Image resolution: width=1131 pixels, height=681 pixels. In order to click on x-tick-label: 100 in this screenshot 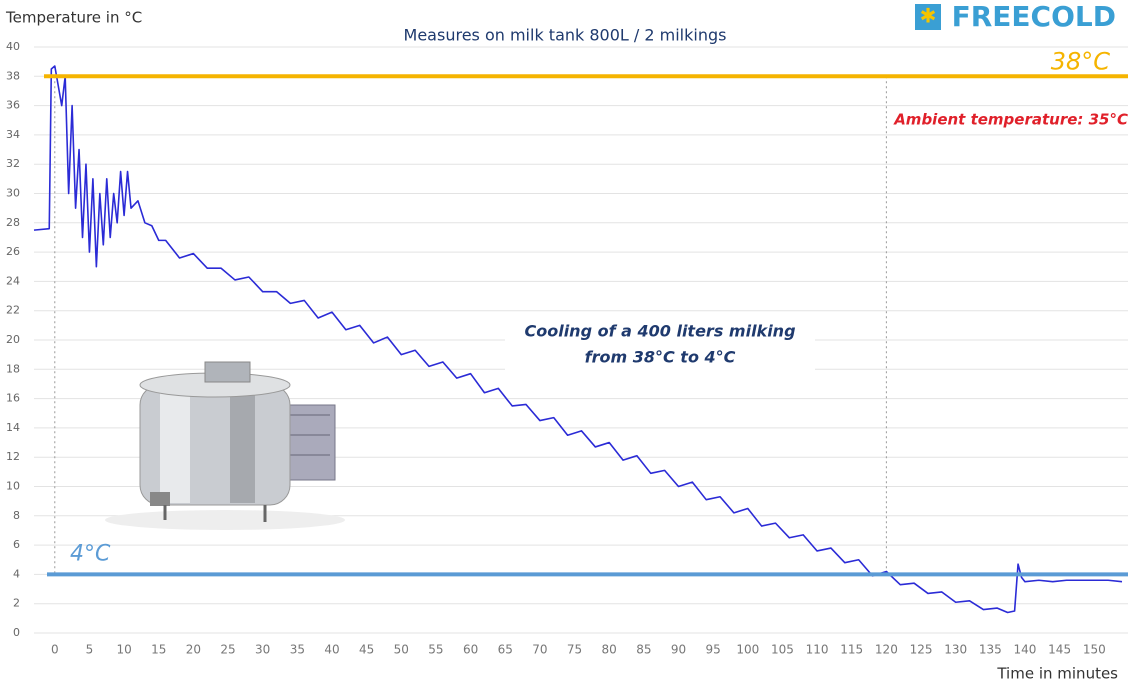, I will do `click(747, 650)`.